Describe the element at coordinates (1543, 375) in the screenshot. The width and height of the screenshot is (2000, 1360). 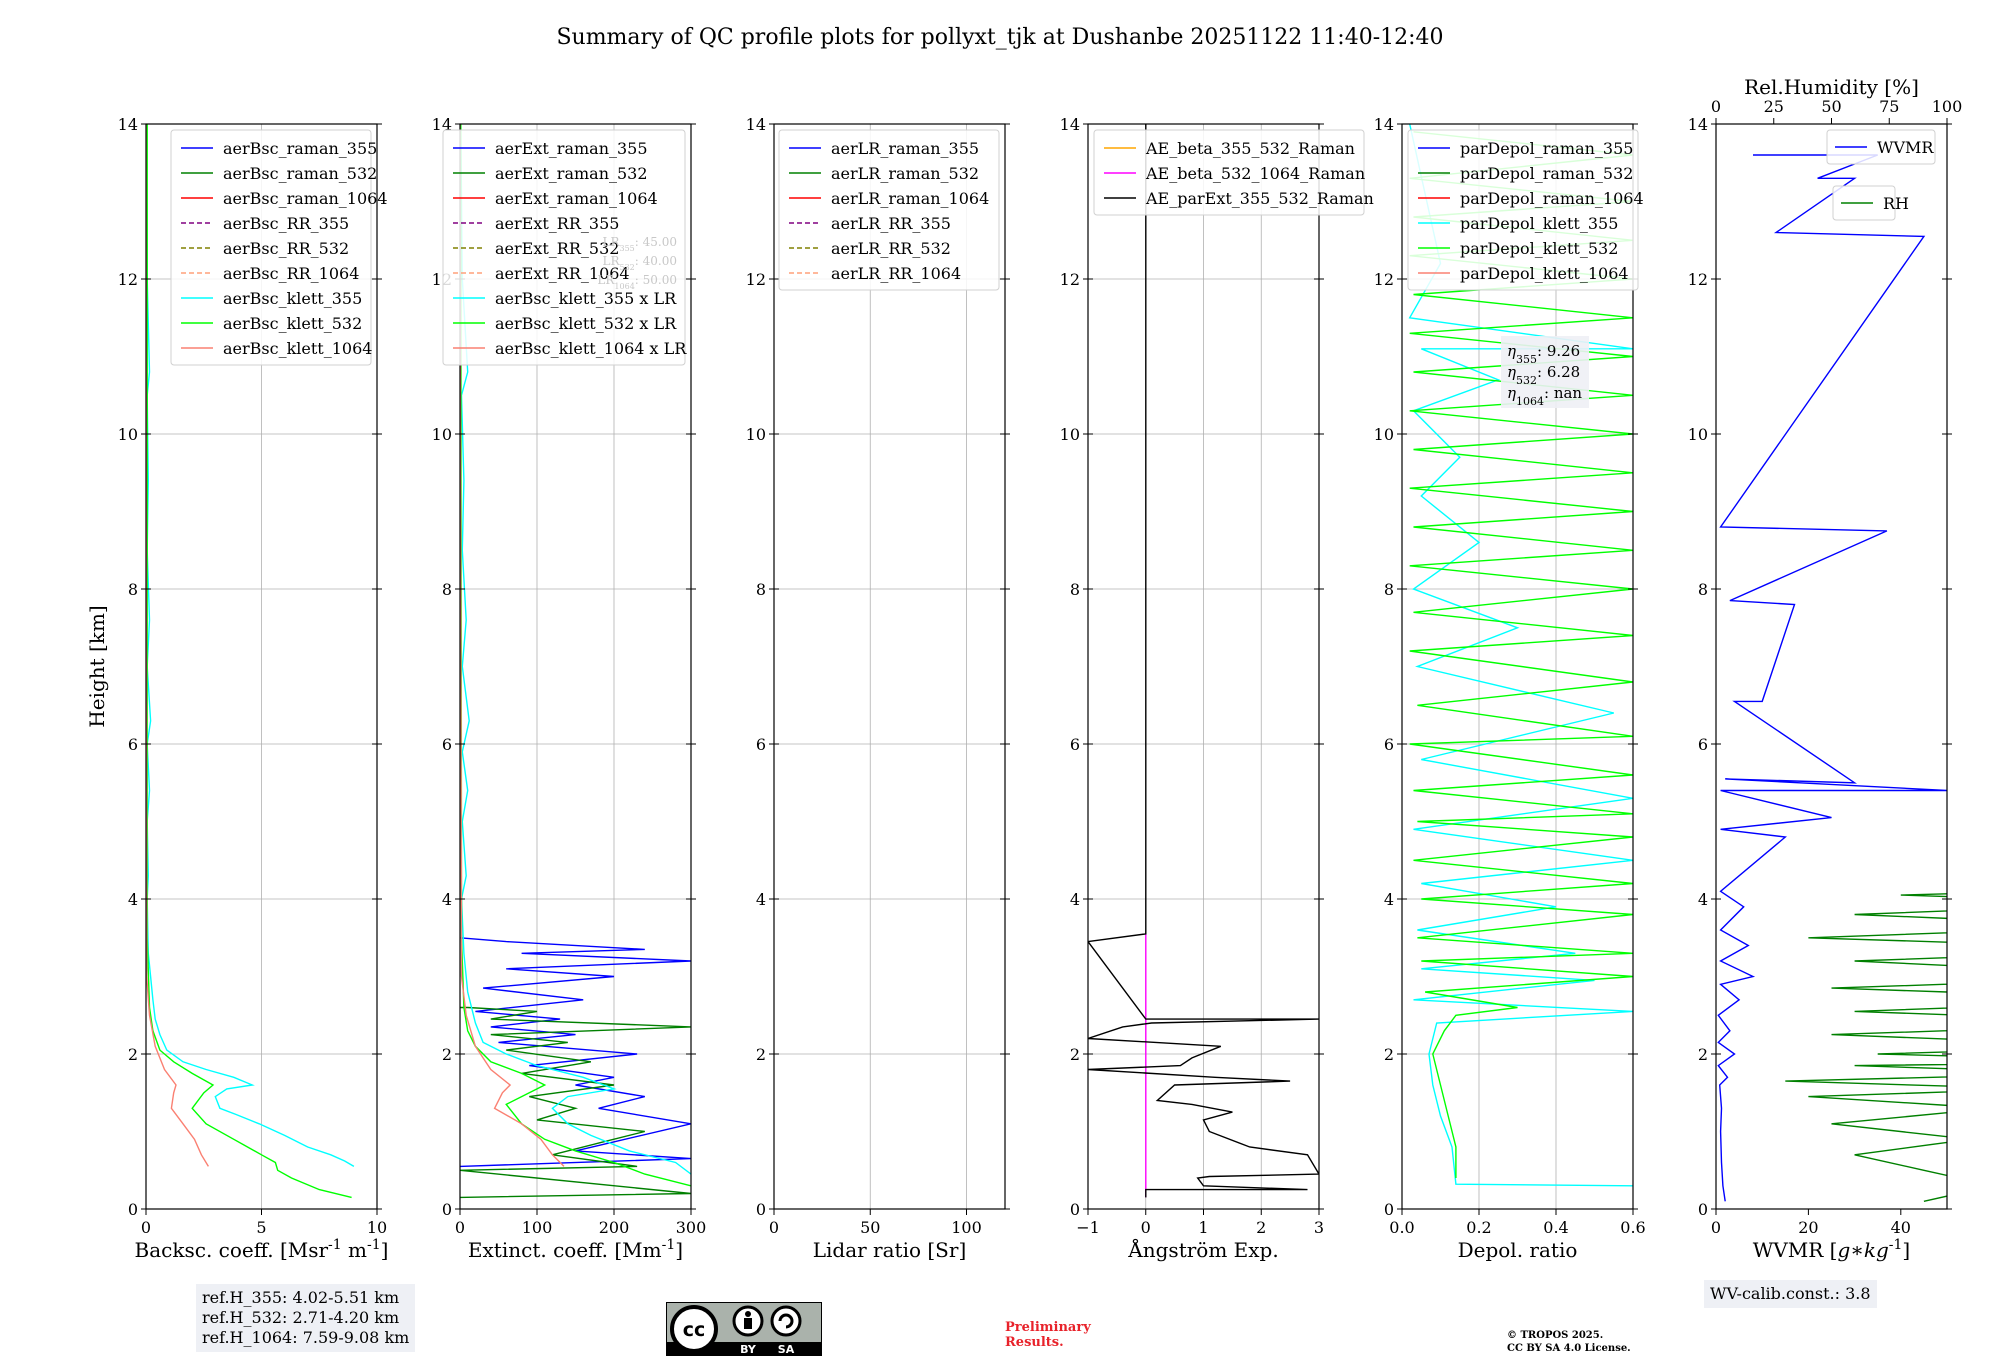
I see `eta-annotation: η532: 6.28` at that location.